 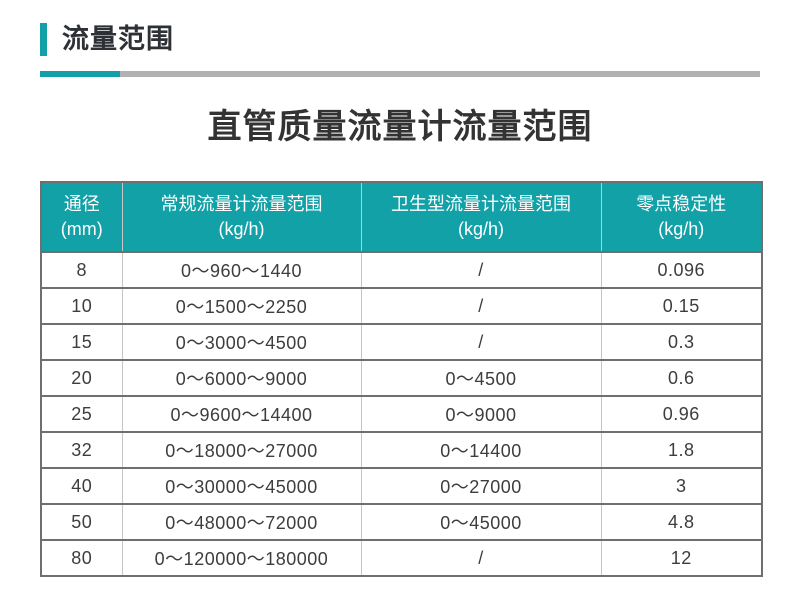 I want to click on table-cell: 0.96, so click(x=681, y=414).